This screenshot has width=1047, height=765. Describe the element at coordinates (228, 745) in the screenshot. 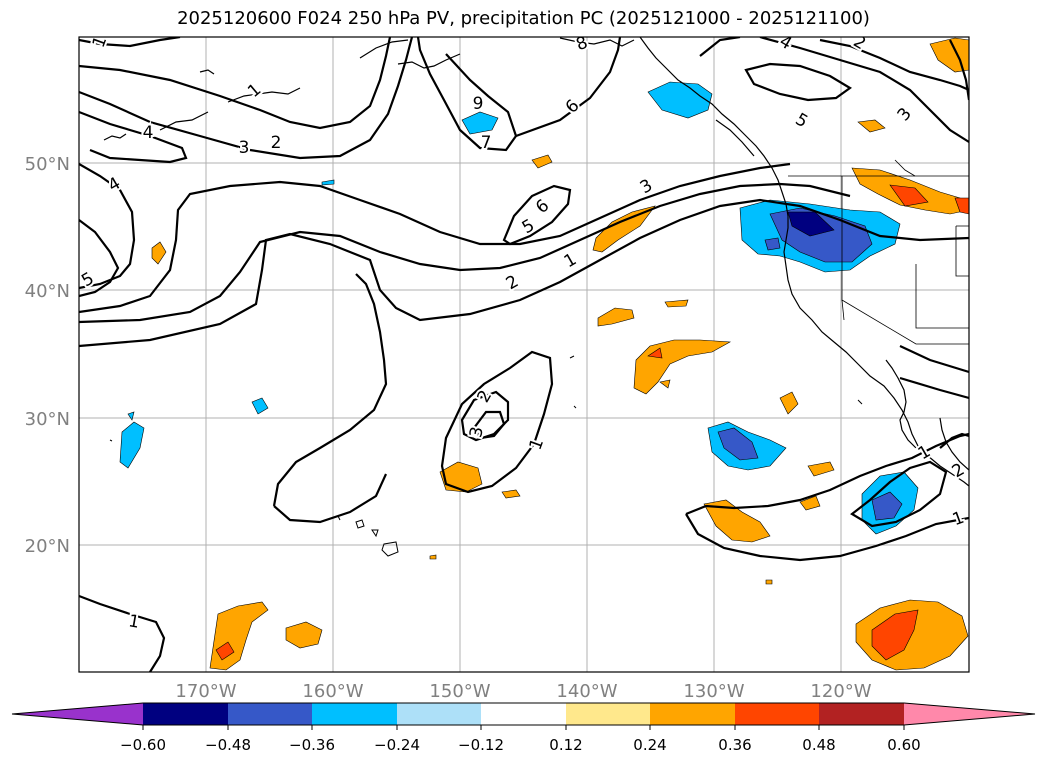

I see `colorbar-tick-label: −0.48` at that location.